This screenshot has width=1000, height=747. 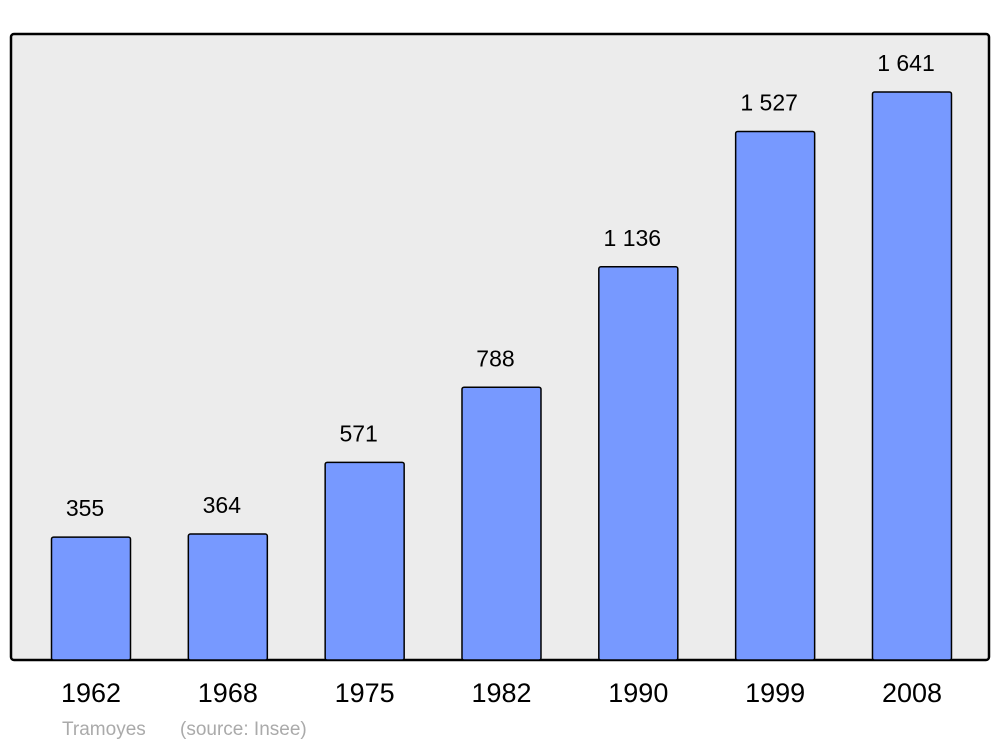 I want to click on x-tick-label: 1975, so click(x=365, y=693).